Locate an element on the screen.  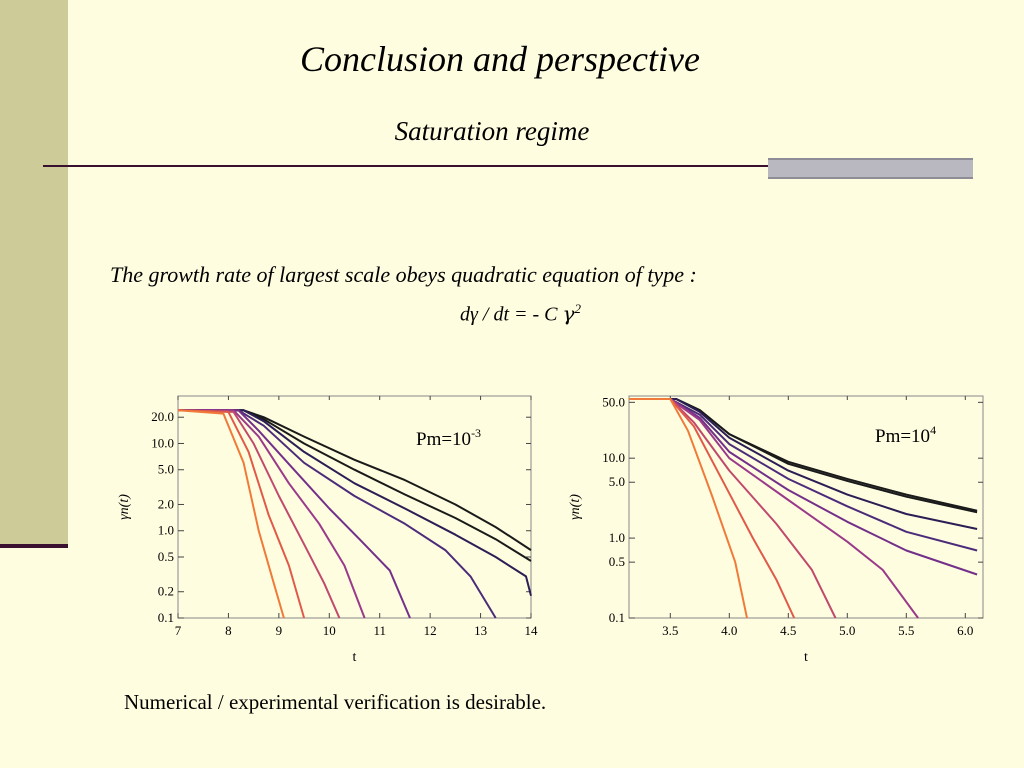
slide-subtitle: Saturation regime is located at coordinates (492, 131).